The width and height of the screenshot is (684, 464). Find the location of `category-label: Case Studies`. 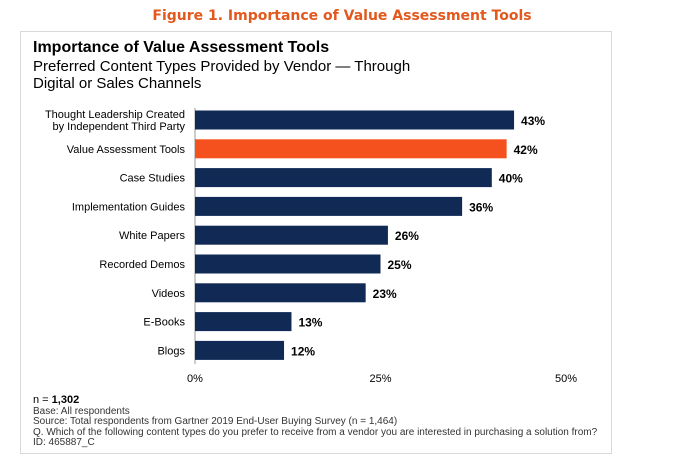

category-label: Case Studies is located at coordinates (153, 179).